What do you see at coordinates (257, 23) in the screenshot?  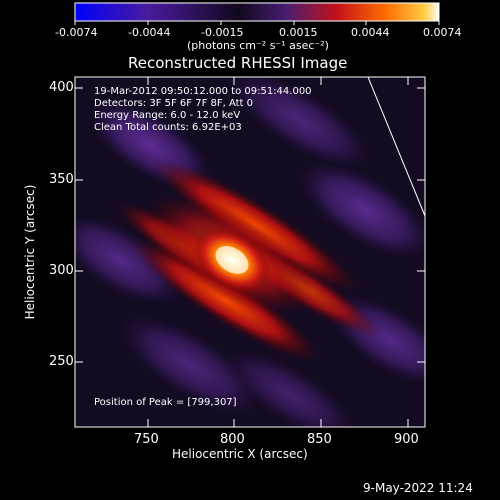 I see `colorbar-ticks` at bounding box center [257, 23].